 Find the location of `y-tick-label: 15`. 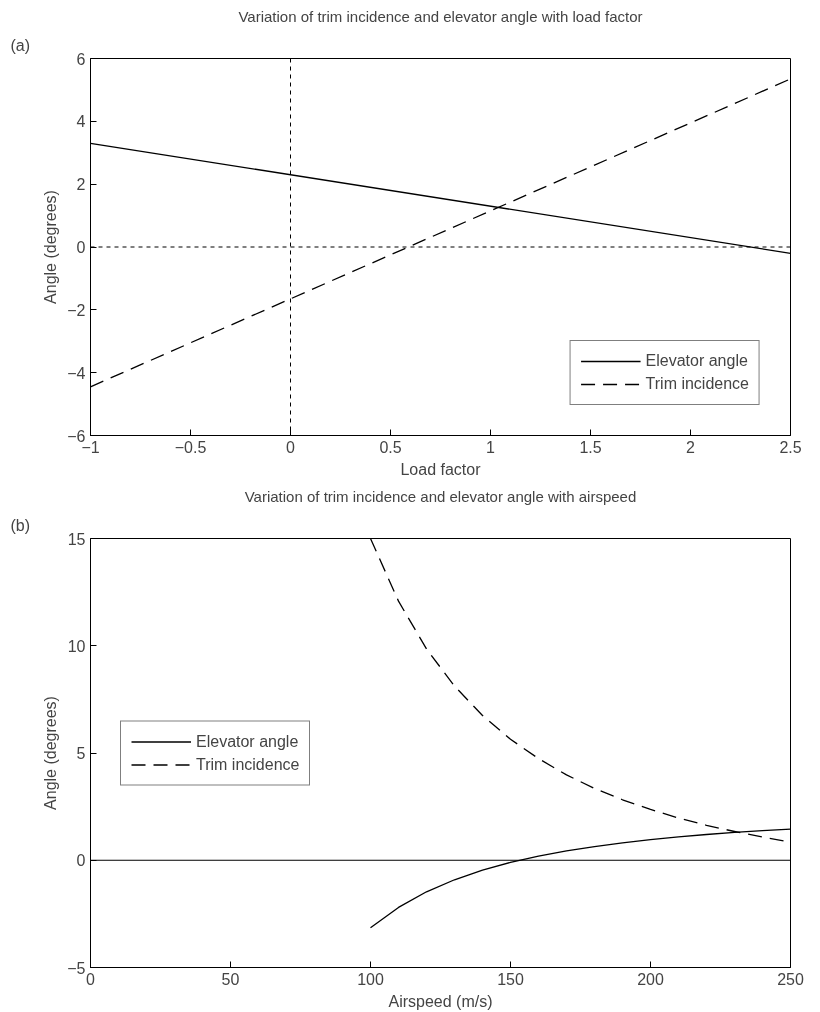

y-tick-label: 15 is located at coordinates (76, 539).